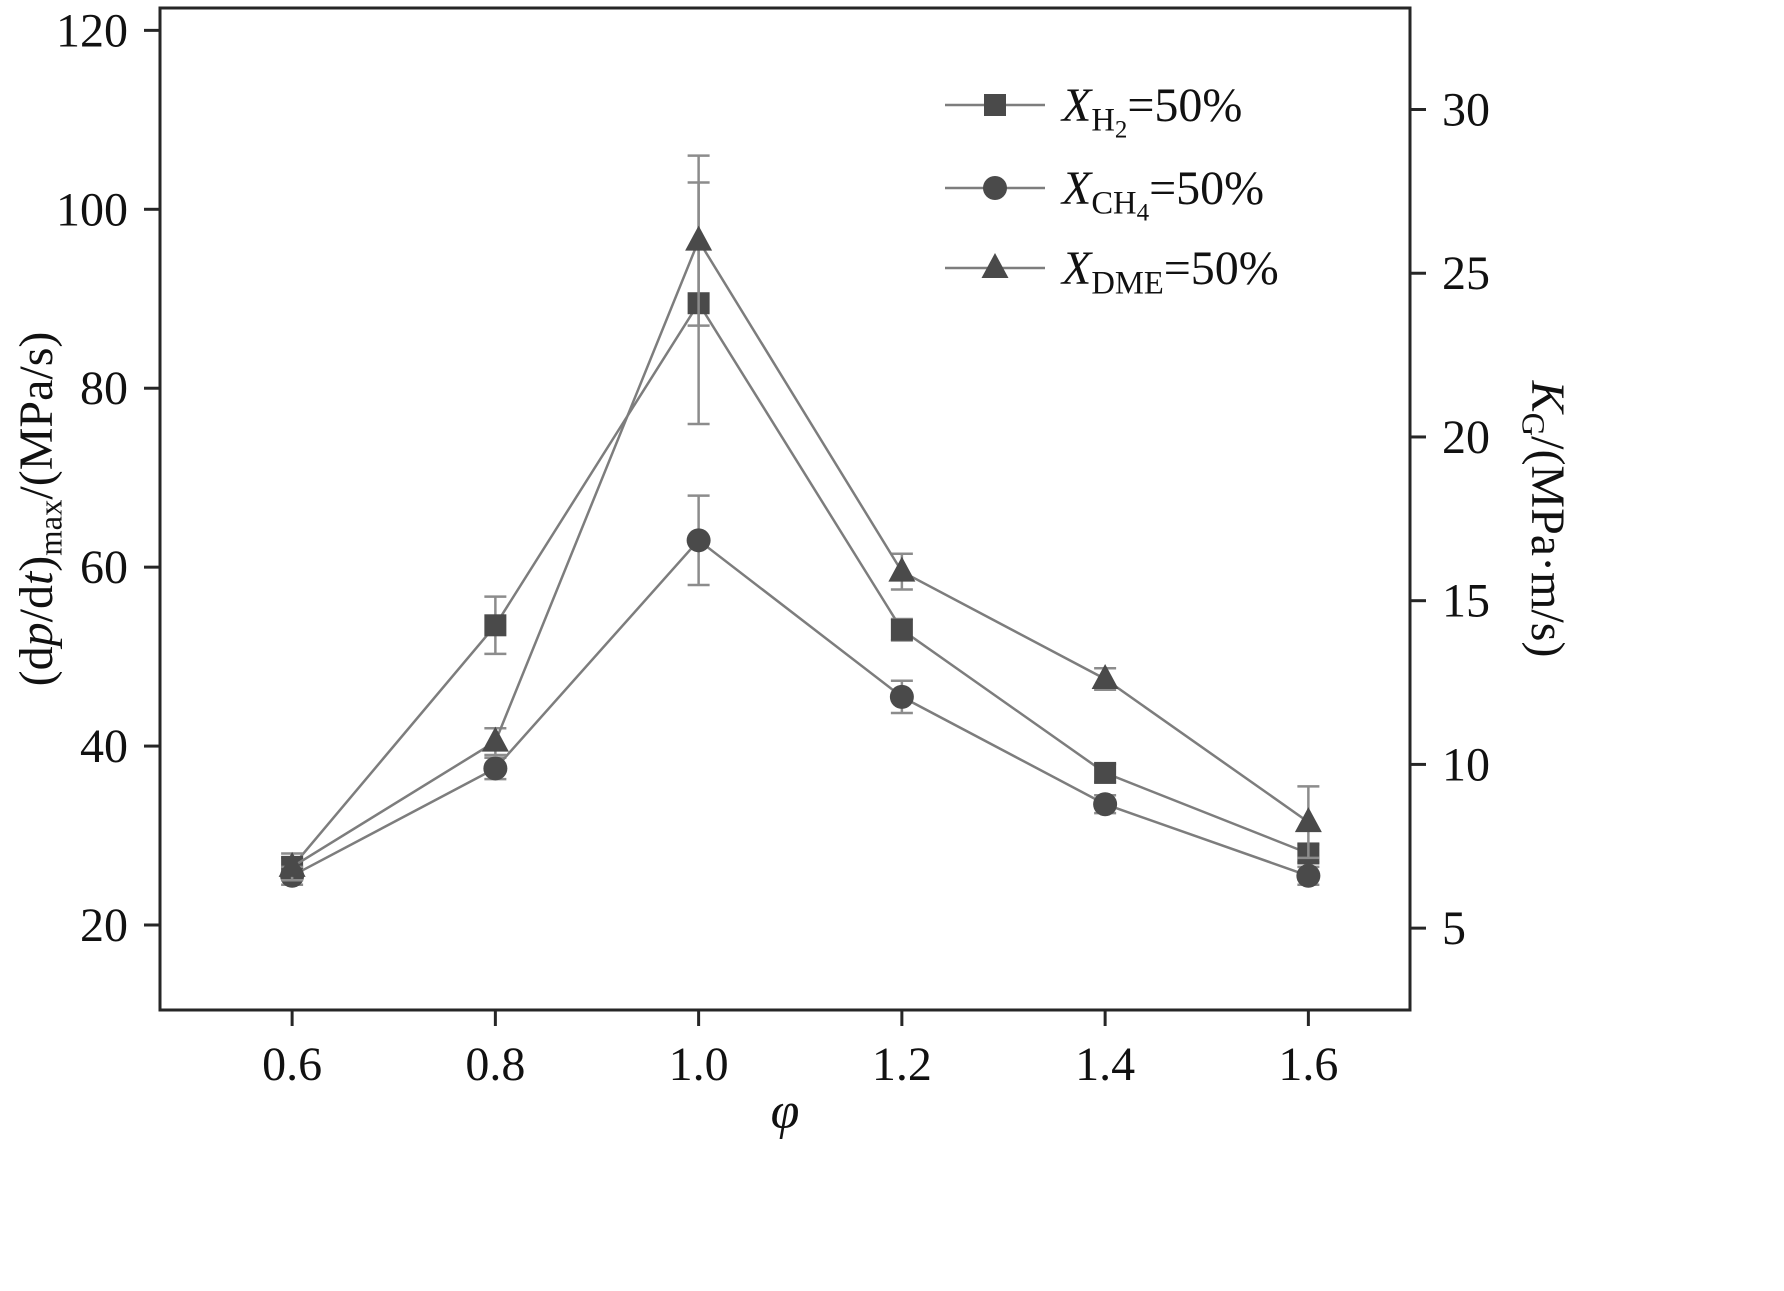 This screenshot has width=1784, height=1291. I want to click on legend-marker-circle, so click(995, 188).